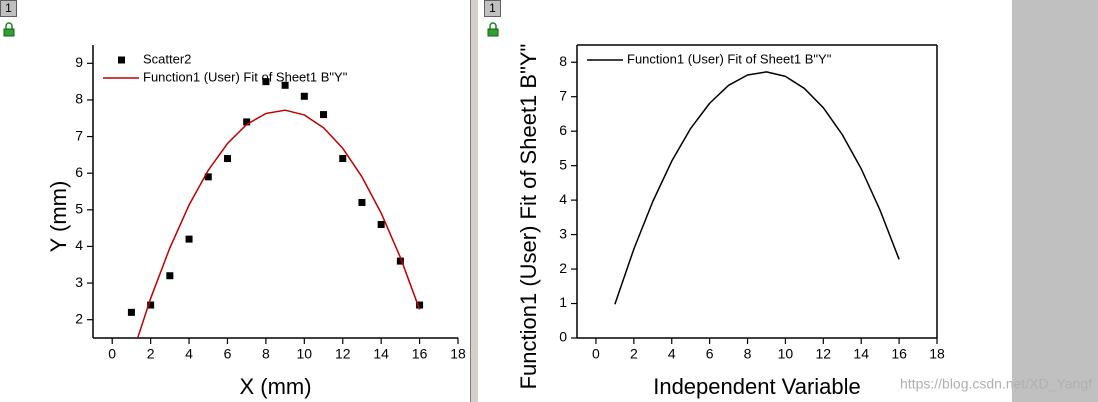 The height and width of the screenshot is (402, 1098). What do you see at coordinates (528, 217) in the screenshot?
I see `y-axis-label: Function1 (User) Fit of Sheet1 B"Y"` at bounding box center [528, 217].